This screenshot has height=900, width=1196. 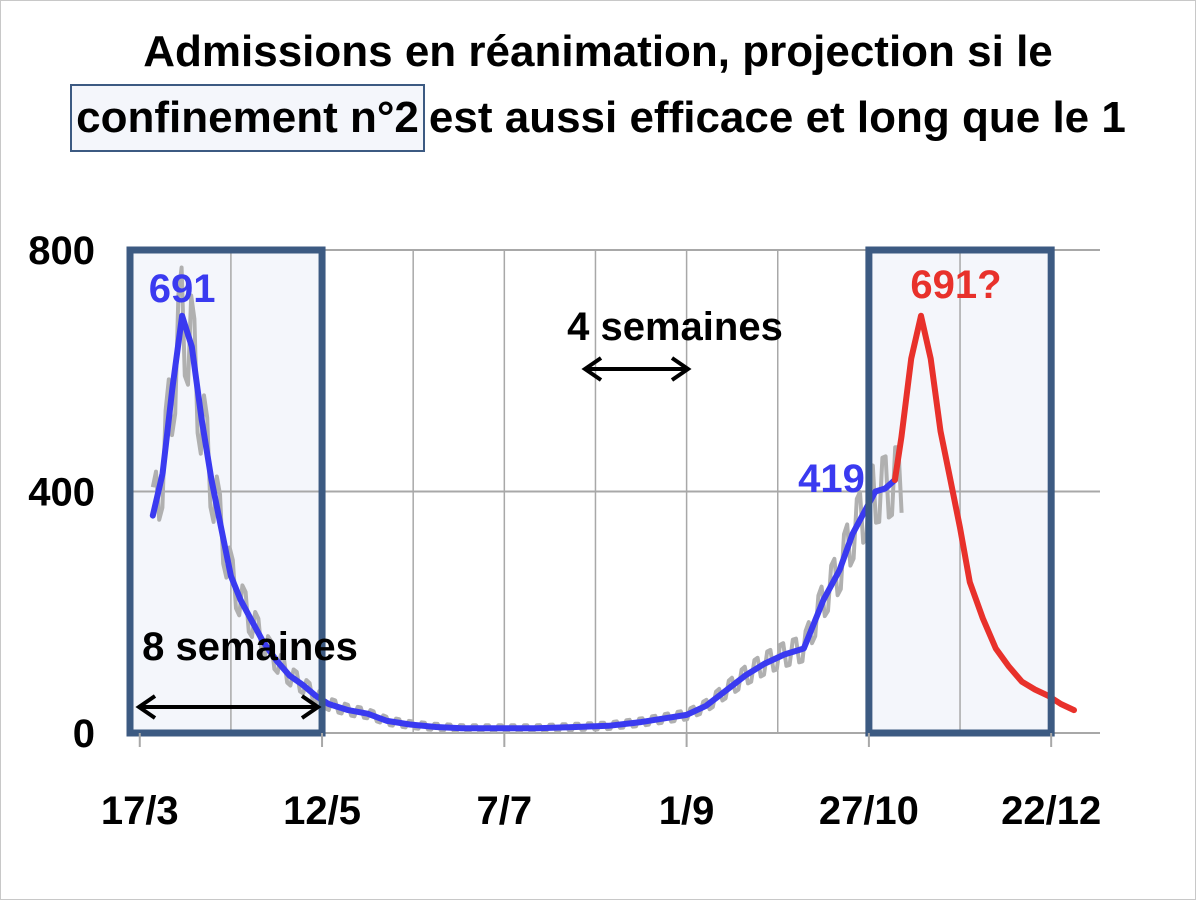 What do you see at coordinates (687, 811) in the screenshot?
I see `x-tick-label: 1/9` at bounding box center [687, 811].